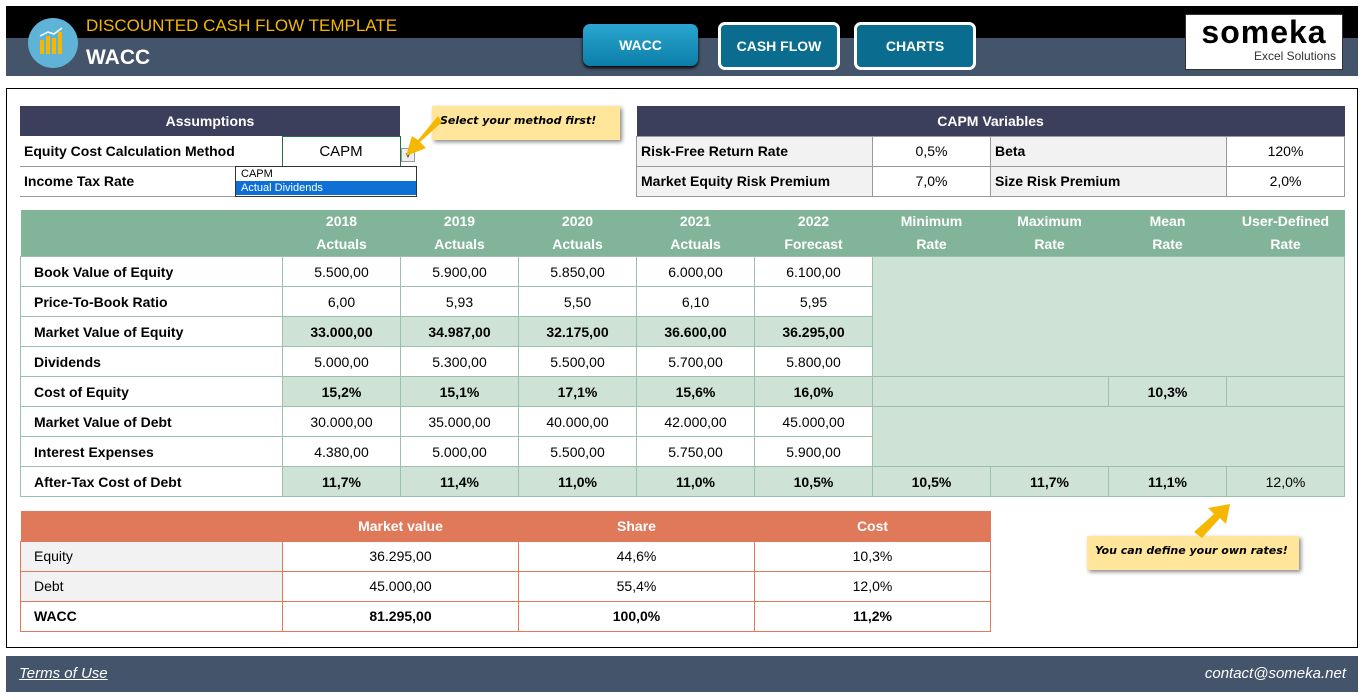 Image resolution: width=1365 pixels, height=700 pixels. Describe the element at coordinates (577, 421) in the screenshot. I see `value-cell: 40.000,00` at that location.